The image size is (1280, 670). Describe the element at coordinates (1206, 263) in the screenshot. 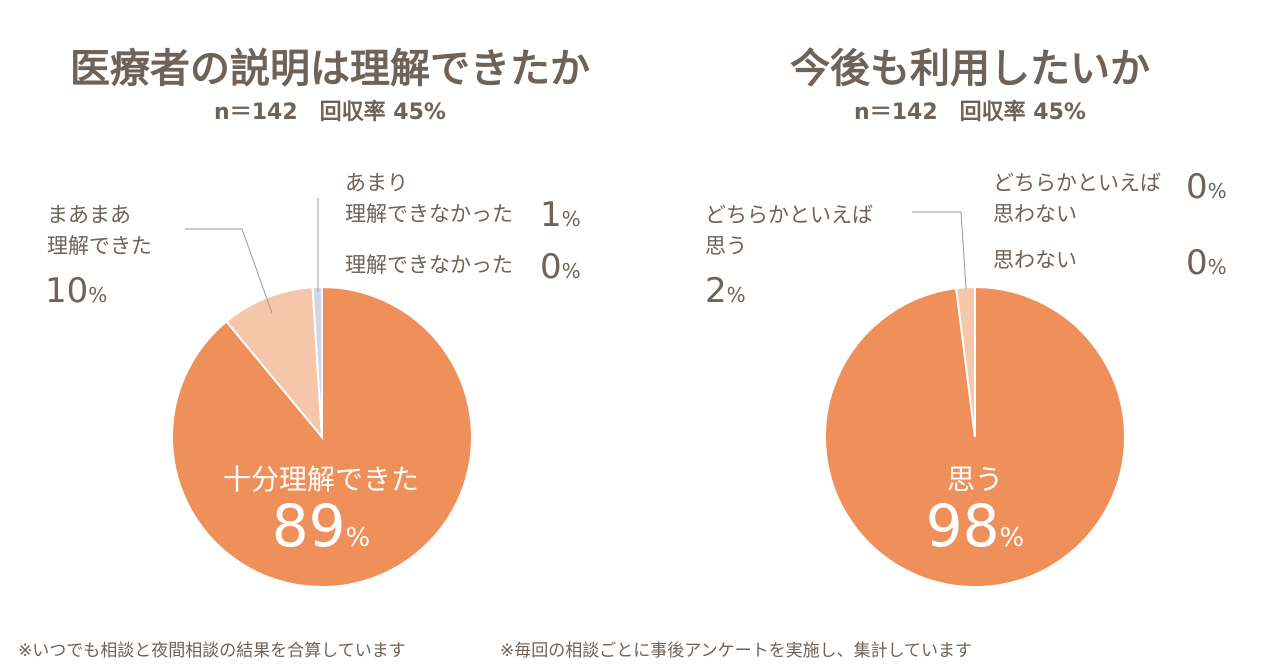

I see `chart2-value-omowanai: 0%` at that location.